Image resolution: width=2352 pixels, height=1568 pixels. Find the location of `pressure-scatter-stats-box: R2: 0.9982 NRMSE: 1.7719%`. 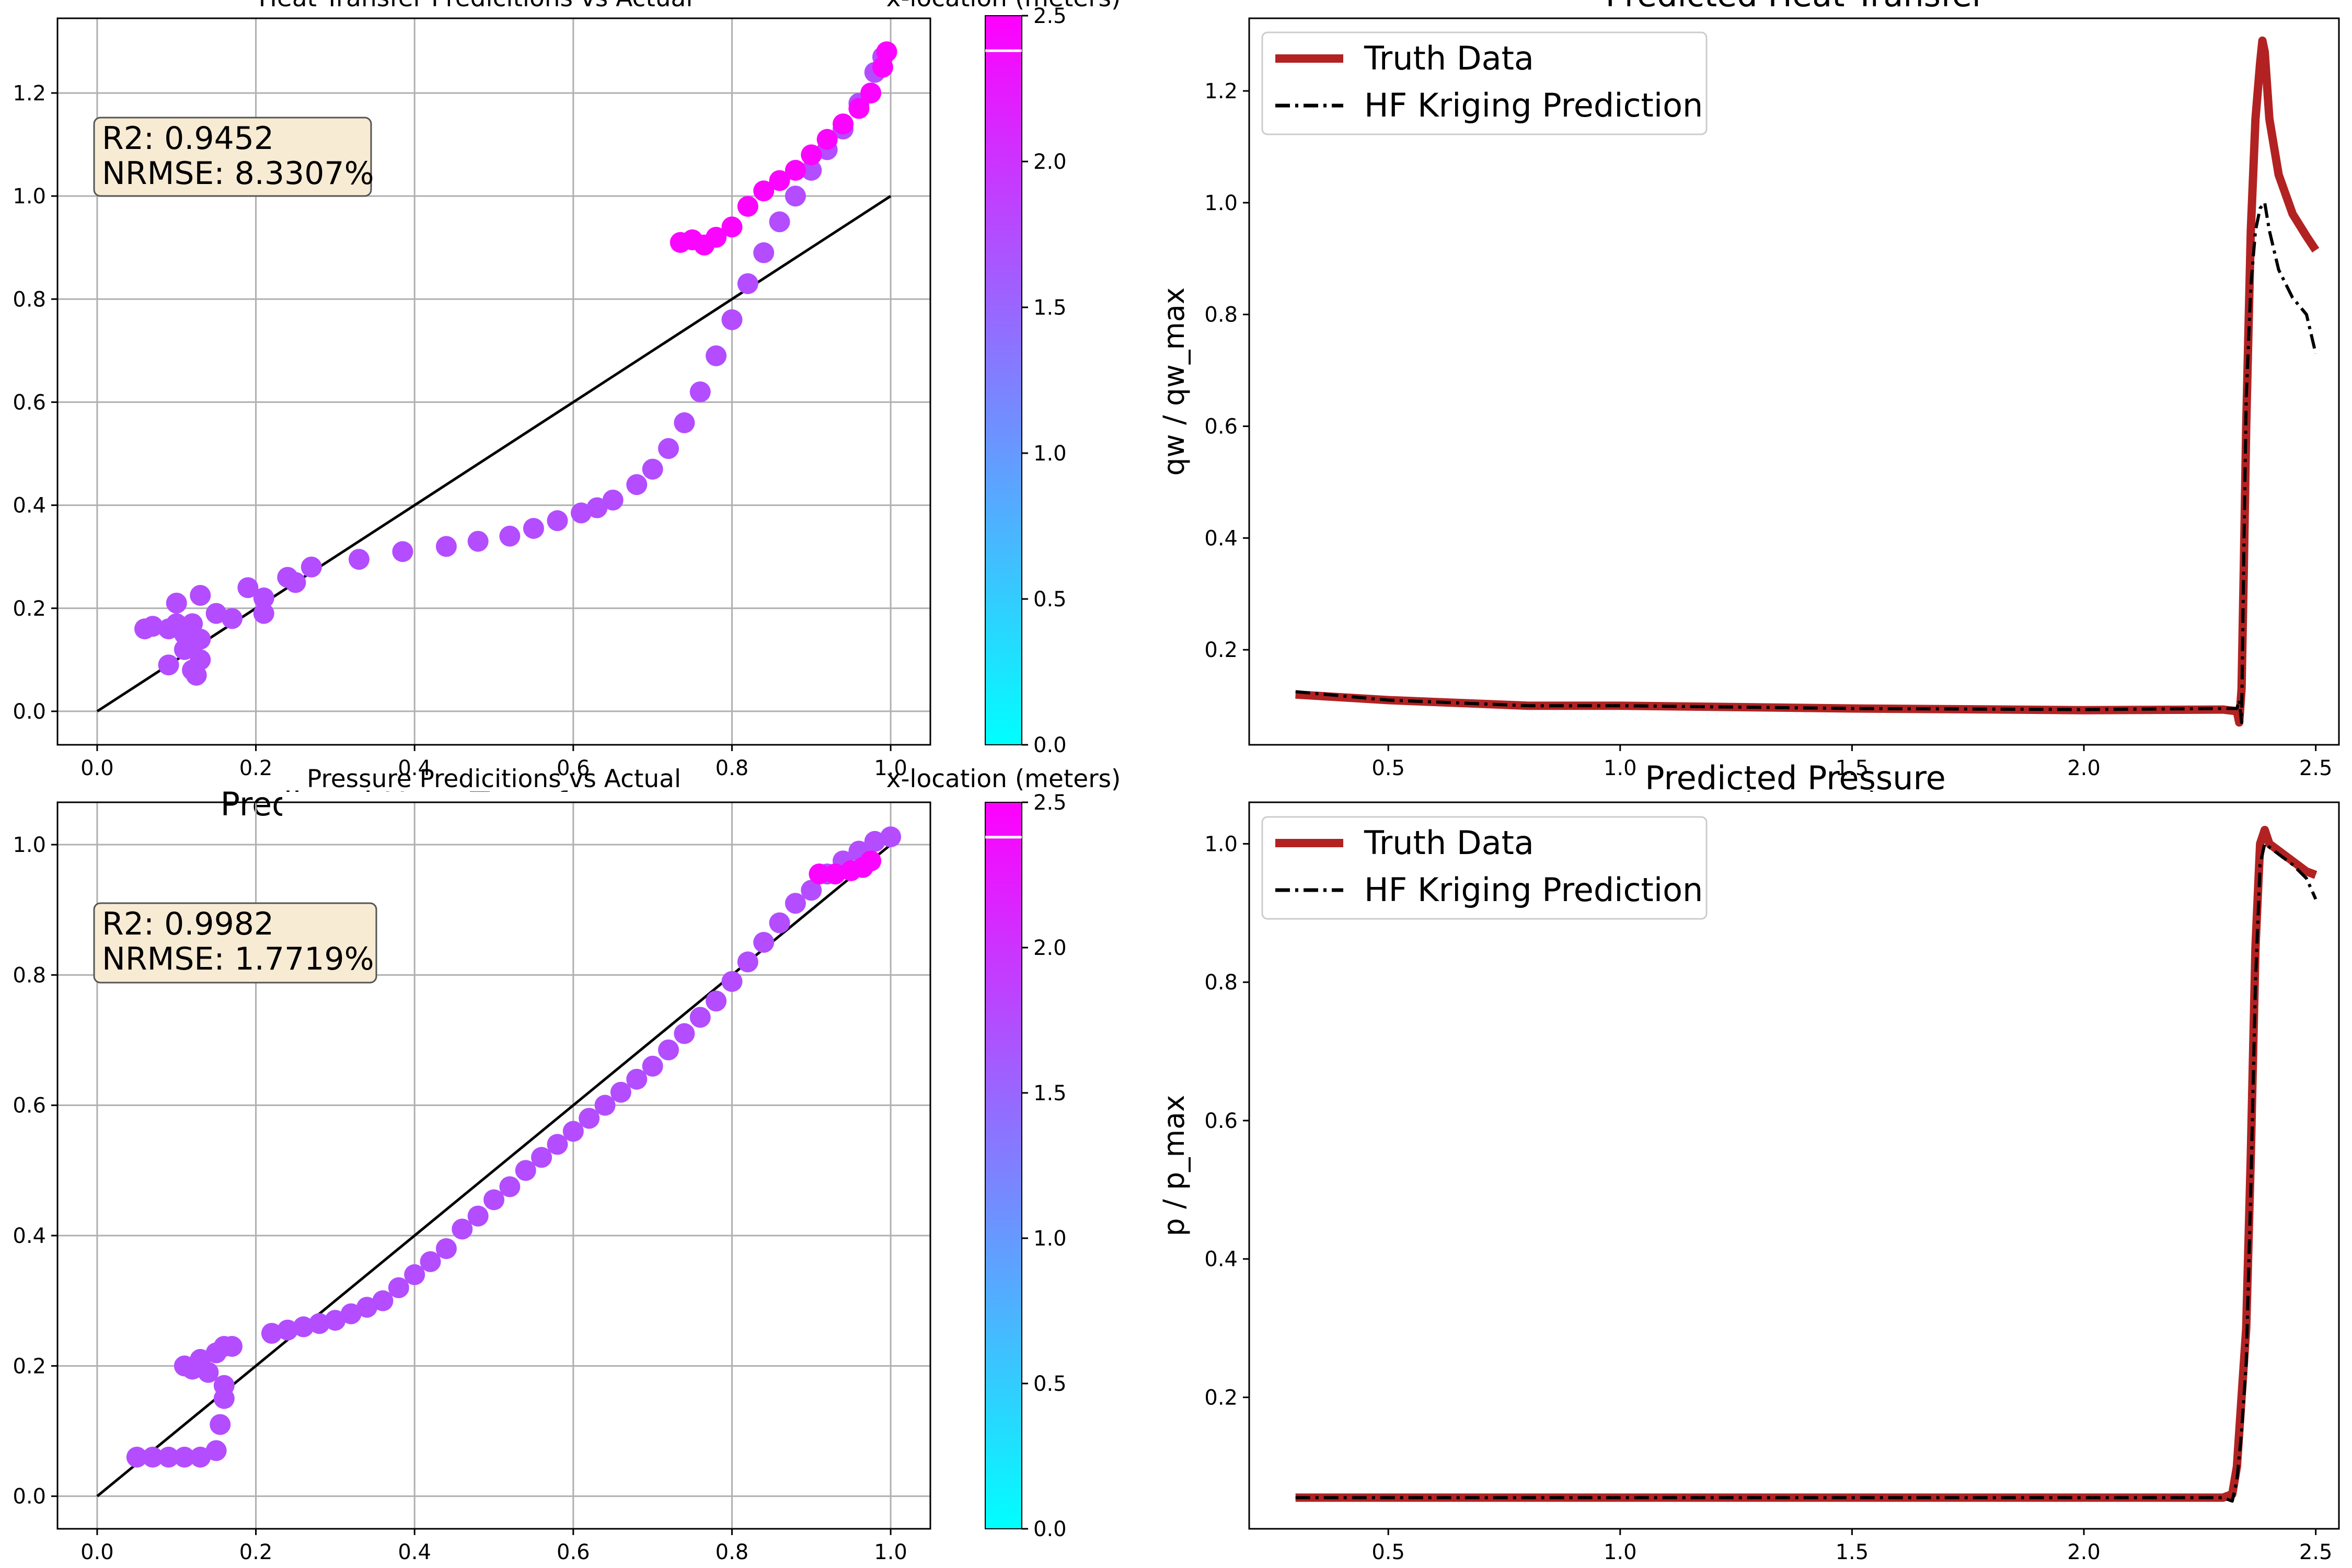

pressure-scatter-stats-box: R2: 0.9982 NRMSE: 1.7719% is located at coordinates (235, 943).